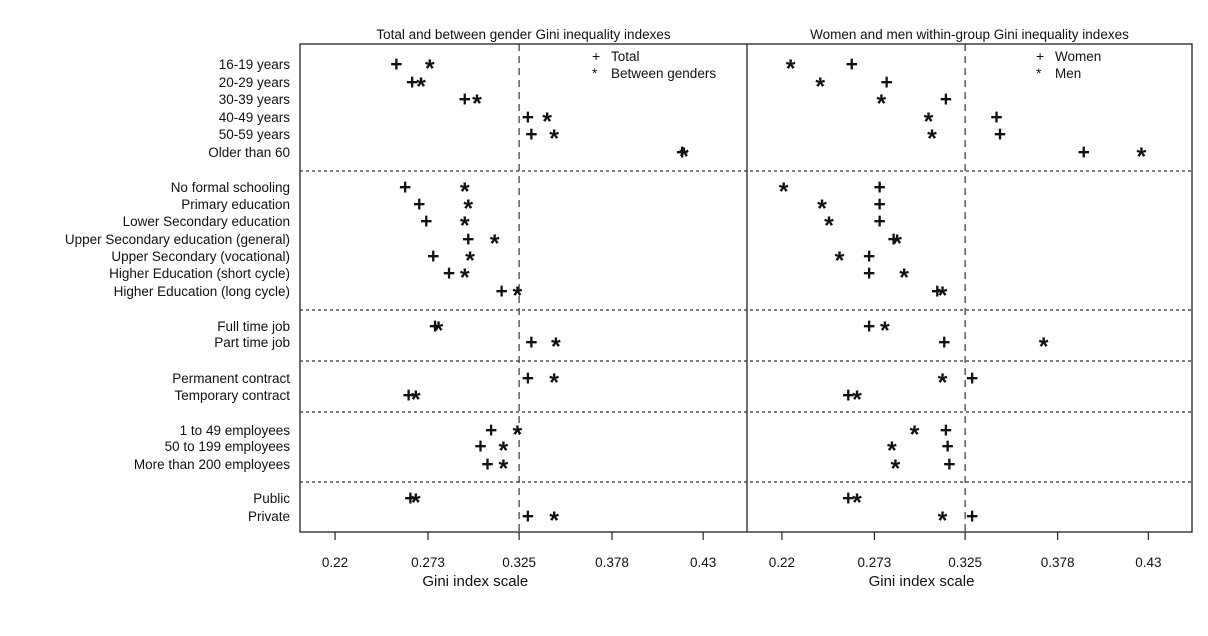  What do you see at coordinates (235, 204) in the screenshot?
I see `category-label: Primary education` at bounding box center [235, 204].